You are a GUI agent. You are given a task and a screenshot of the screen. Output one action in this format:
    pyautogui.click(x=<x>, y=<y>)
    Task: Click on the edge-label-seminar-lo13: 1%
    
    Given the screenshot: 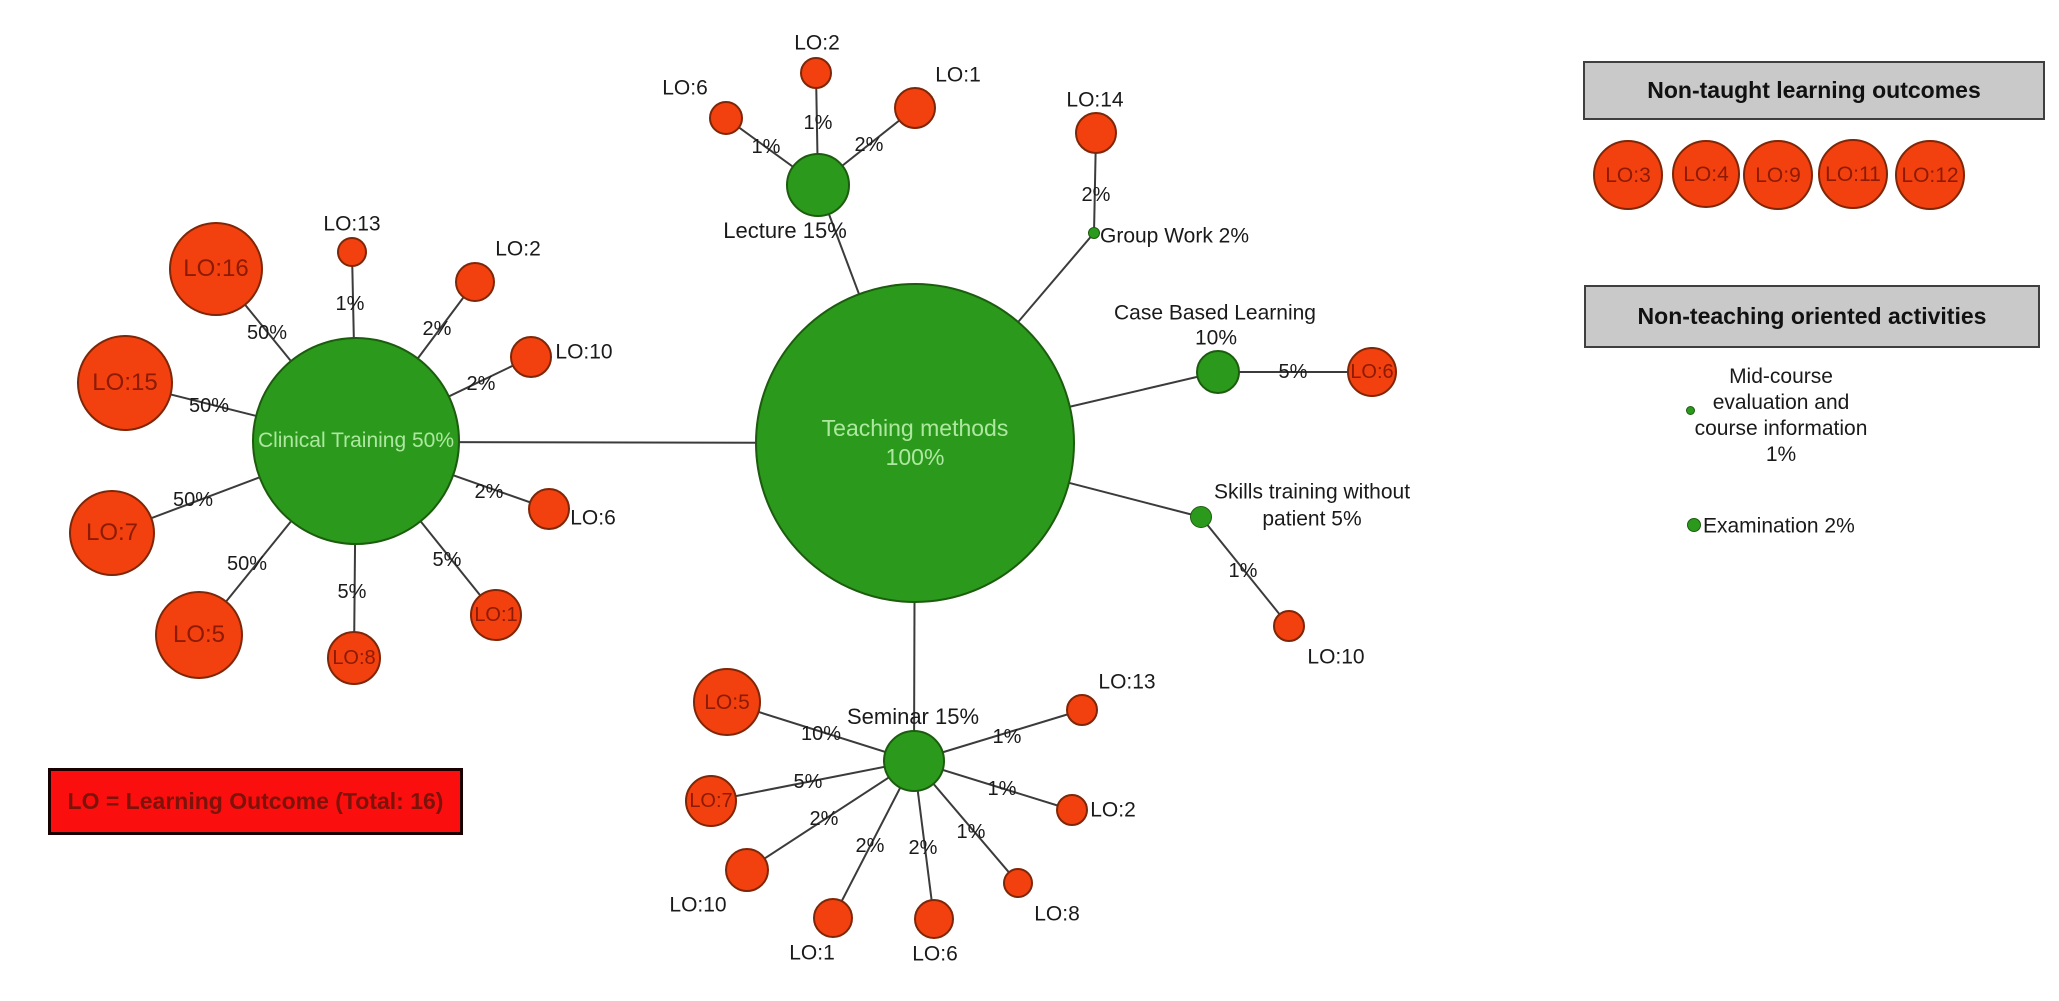 What is the action you would take?
    pyautogui.click(x=1007, y=737)
    